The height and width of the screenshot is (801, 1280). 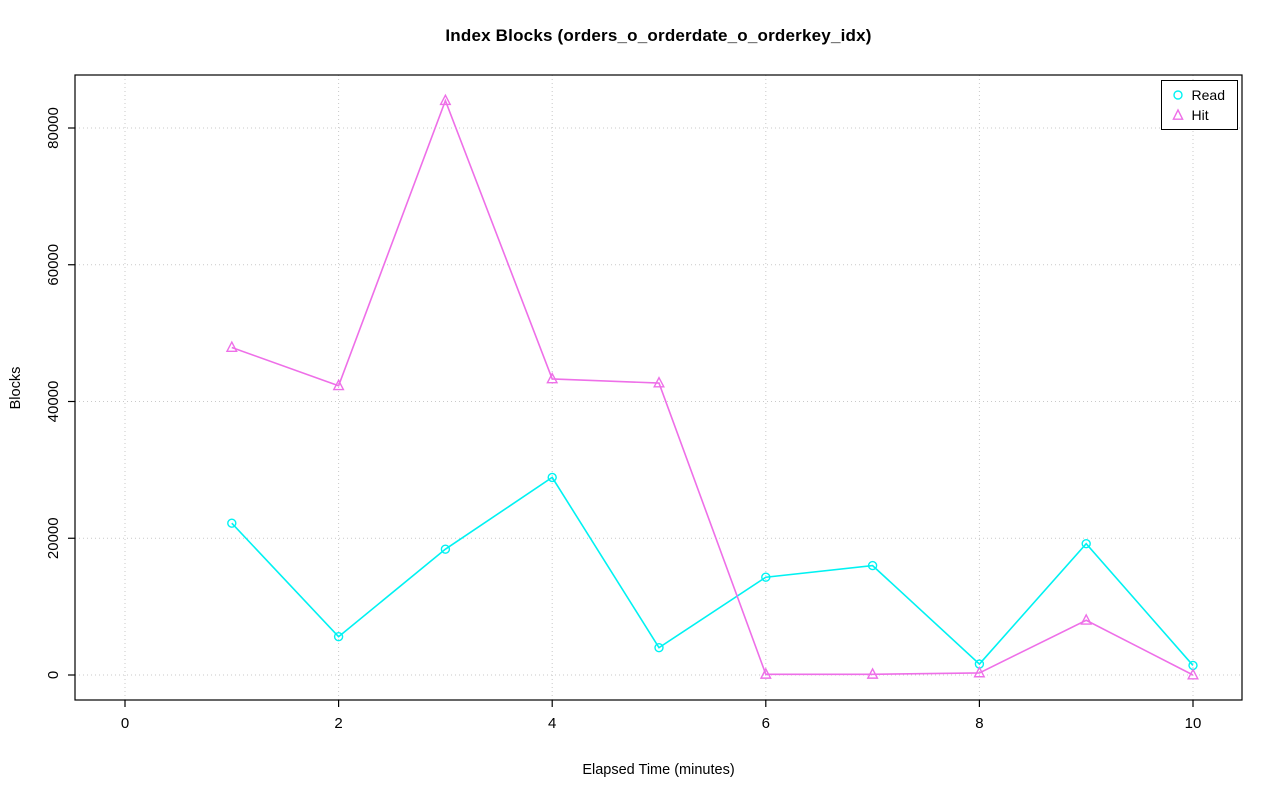 What do you see at coordinates (1177, 114) in the screenshot?
I see `hit-triangle-marker-icon` at bounding box center [1177, 114].